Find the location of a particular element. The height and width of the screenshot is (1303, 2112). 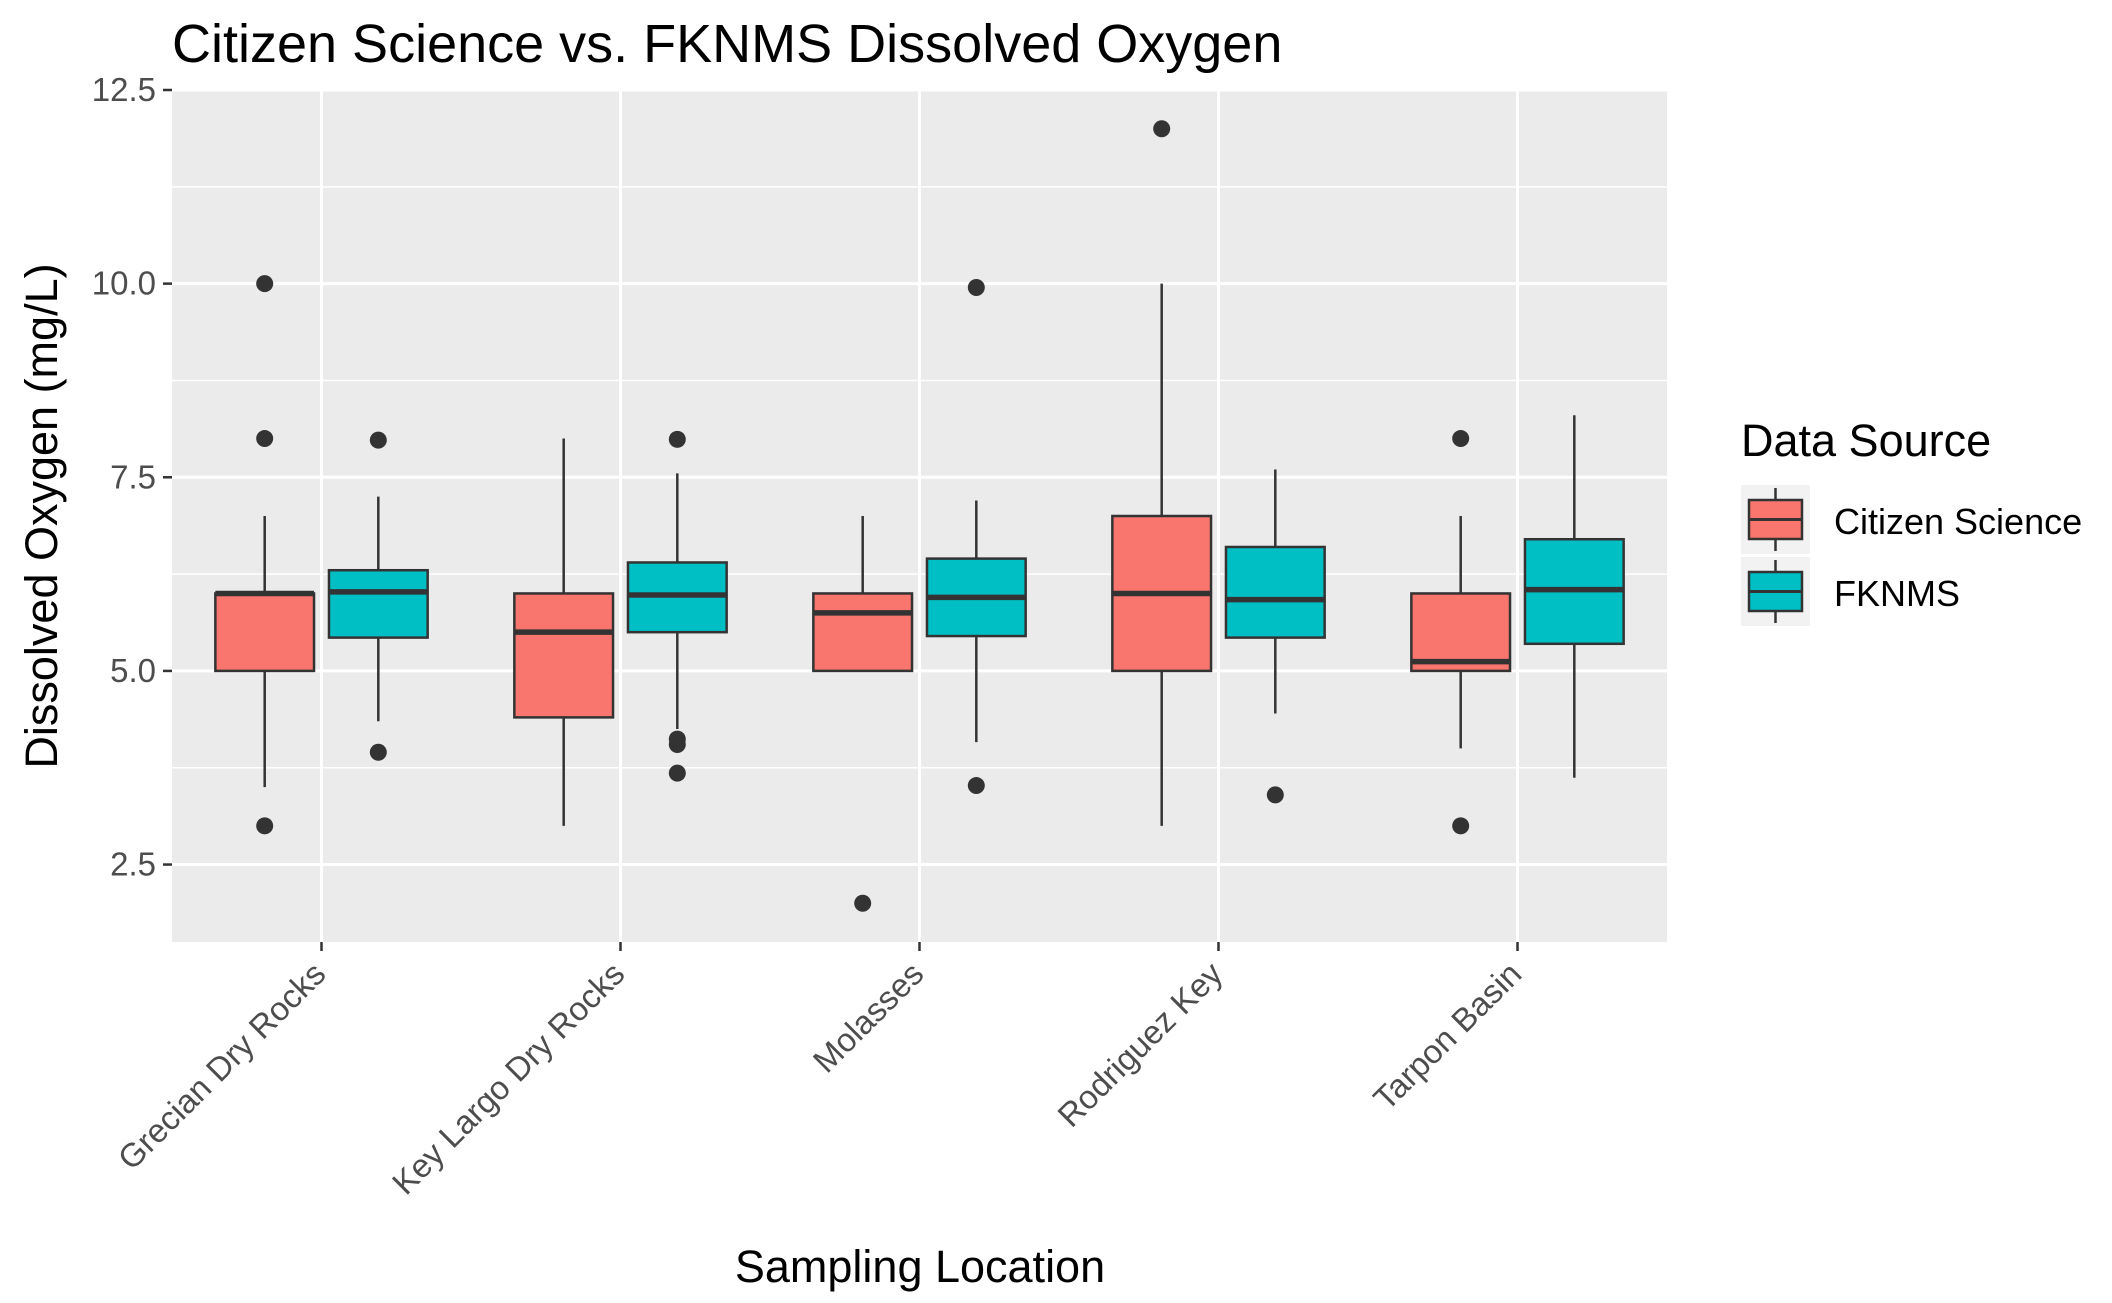

legend: Data Source Citizen Science FKNMS is located at coordinates (1911, 520).